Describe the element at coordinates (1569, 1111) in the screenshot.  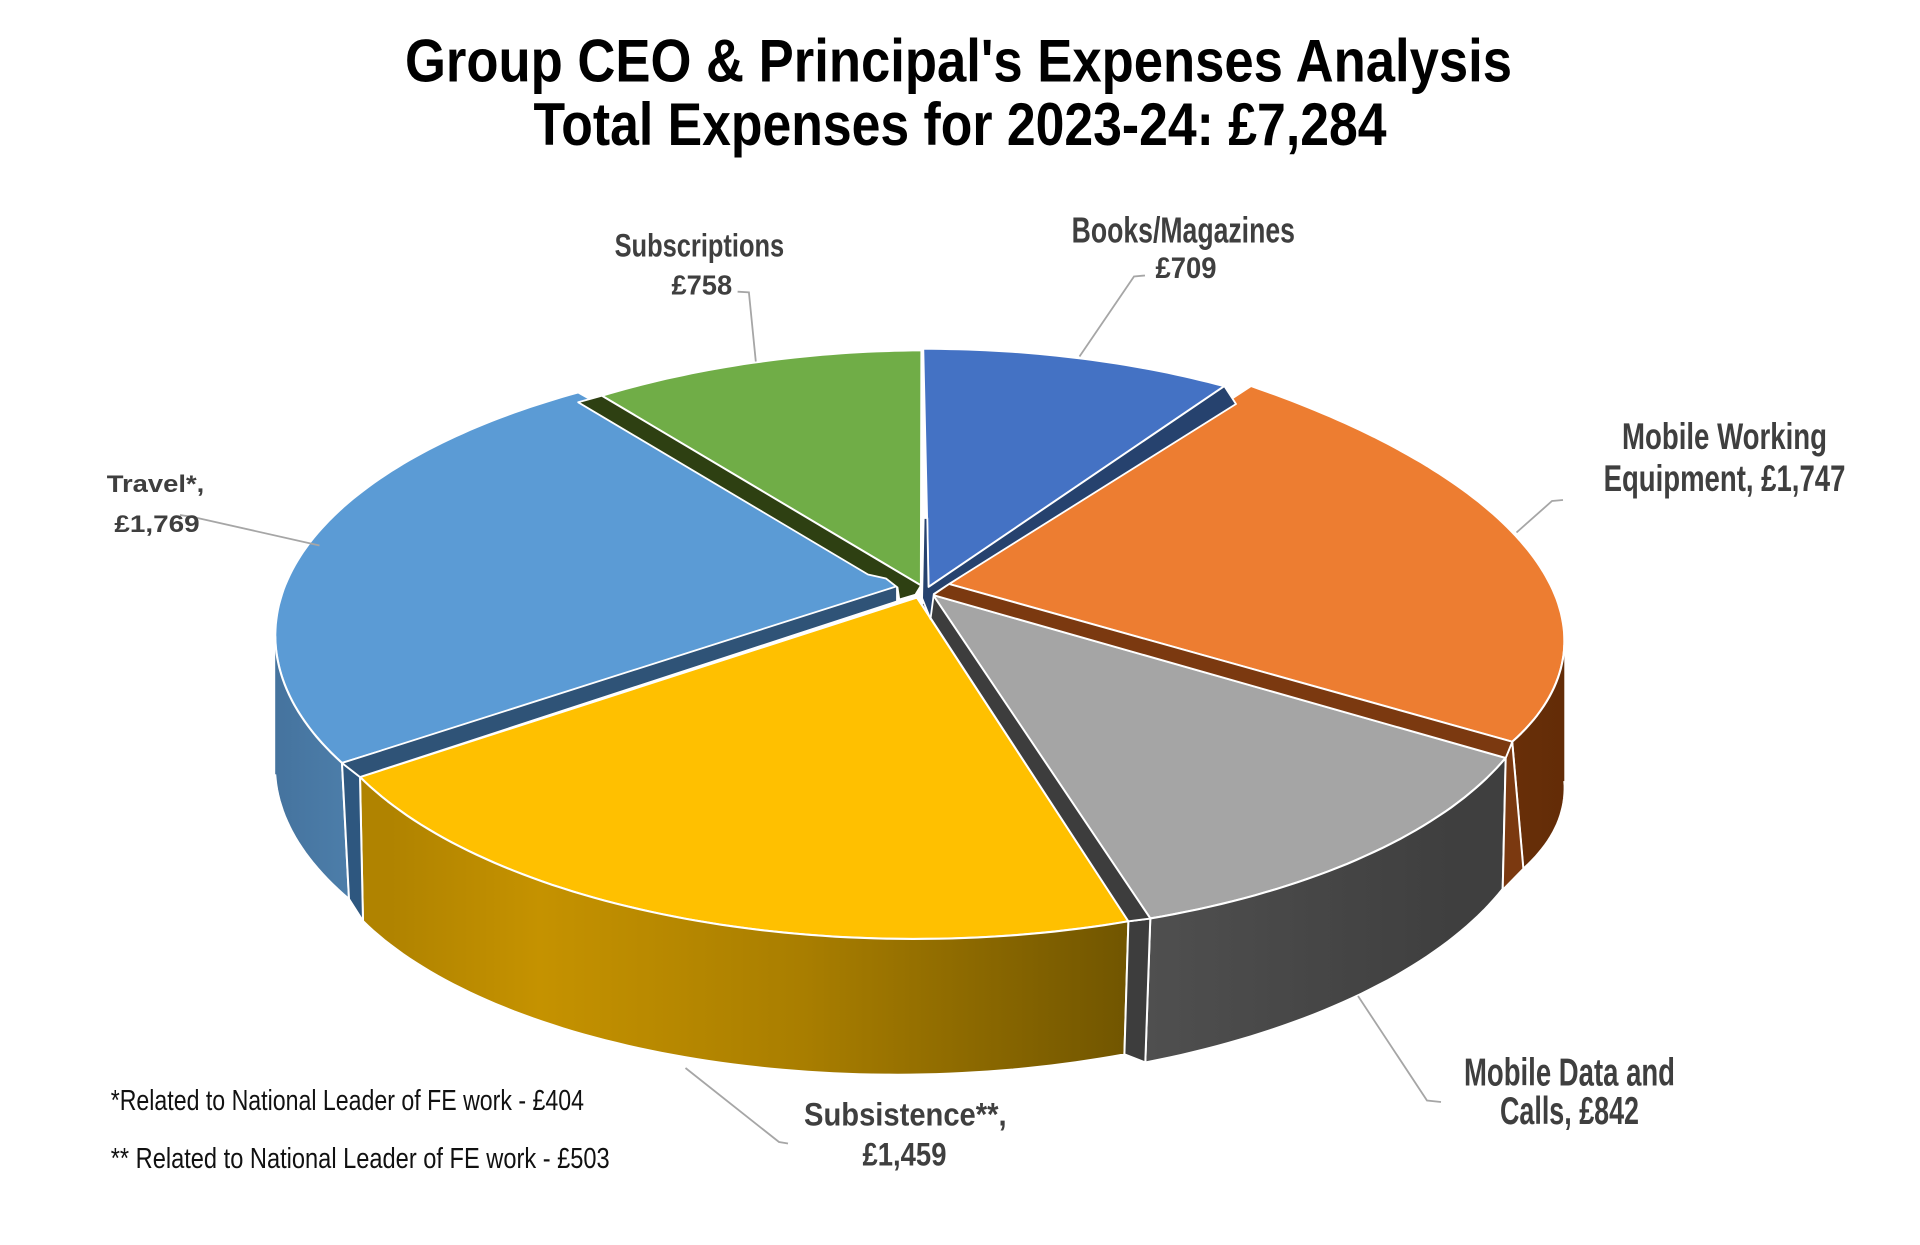
I see `svg-text: Calls, £842` at that location.